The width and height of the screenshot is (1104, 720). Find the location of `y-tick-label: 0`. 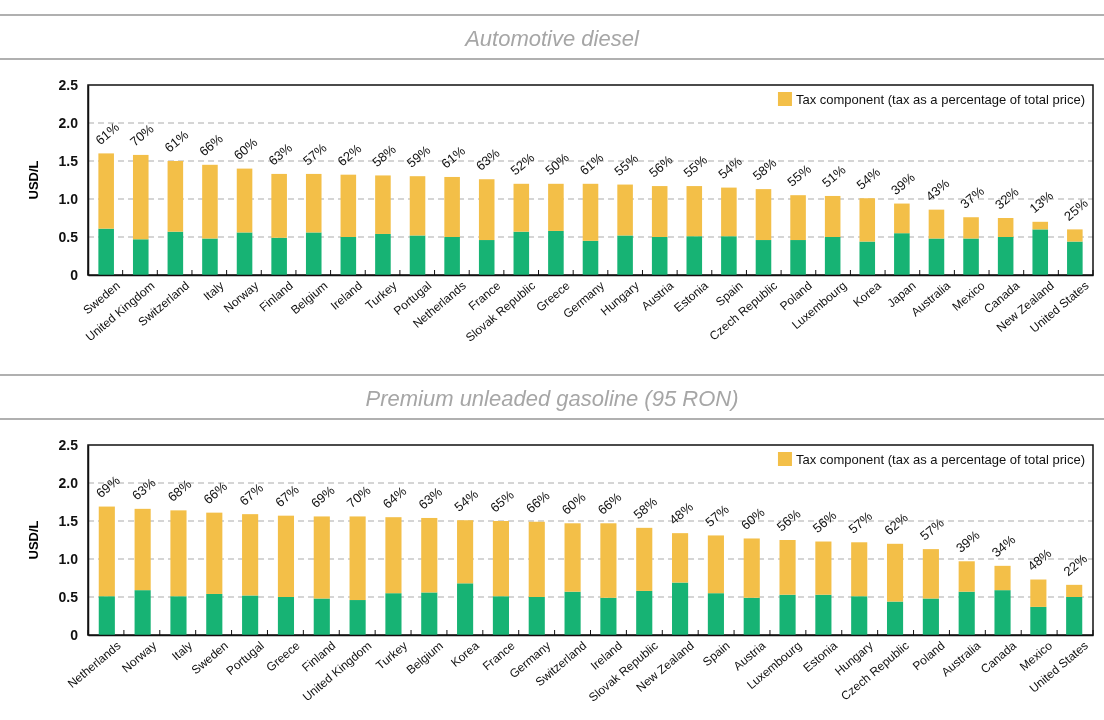

y-tick-label: 0 is located at coordinates (74, 274).